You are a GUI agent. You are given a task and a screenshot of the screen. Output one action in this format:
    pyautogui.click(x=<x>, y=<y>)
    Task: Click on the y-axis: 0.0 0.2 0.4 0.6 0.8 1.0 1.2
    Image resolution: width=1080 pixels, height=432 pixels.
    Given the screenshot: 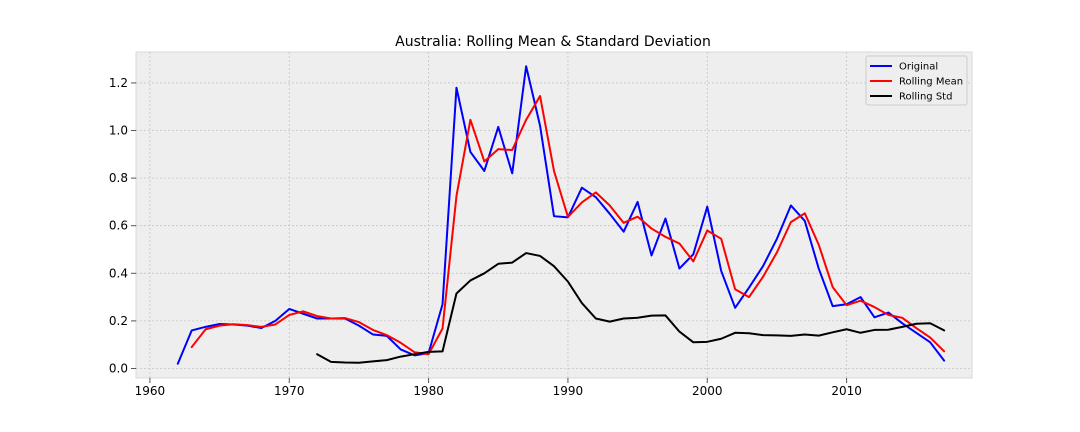 What is the action you would take?
    pyautogui.click(x=122, y=225)
    